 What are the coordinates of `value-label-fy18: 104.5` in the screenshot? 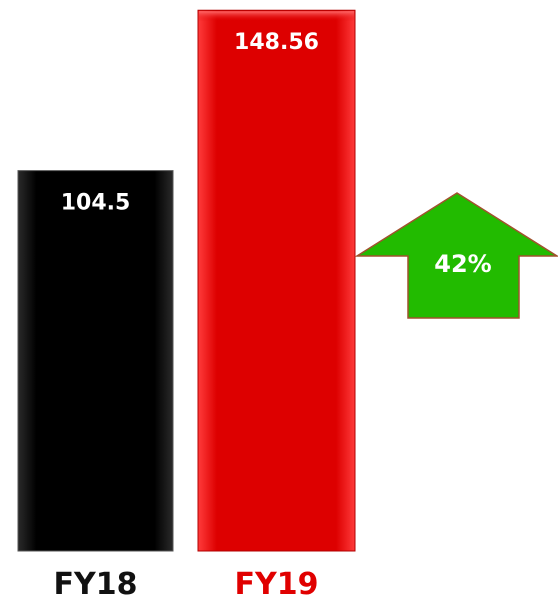 It's located at (96, 203).